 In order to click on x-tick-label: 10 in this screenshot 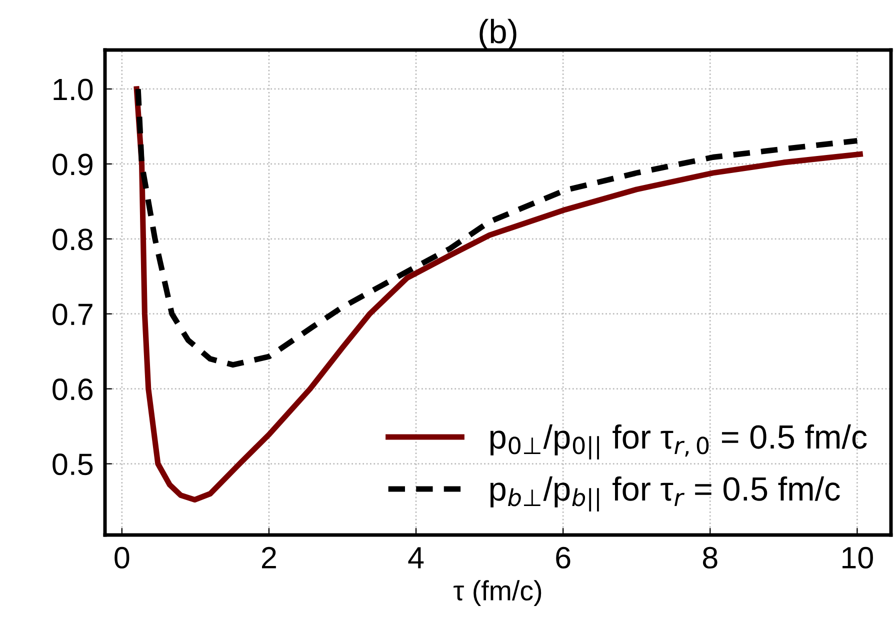, I will do `click(857, 557)`.